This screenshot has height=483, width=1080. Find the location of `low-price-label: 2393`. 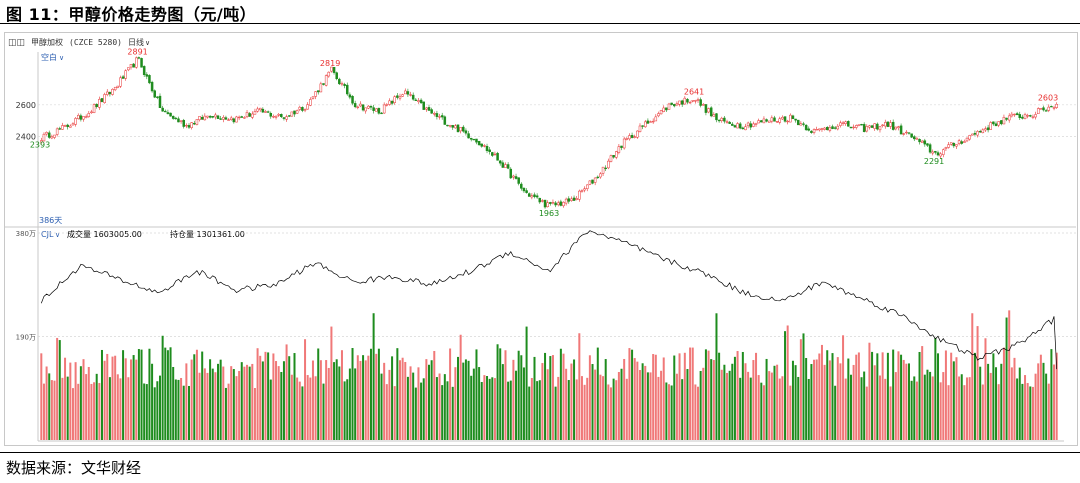

low-price-label: 2393 is located at coordinates (40, 145).